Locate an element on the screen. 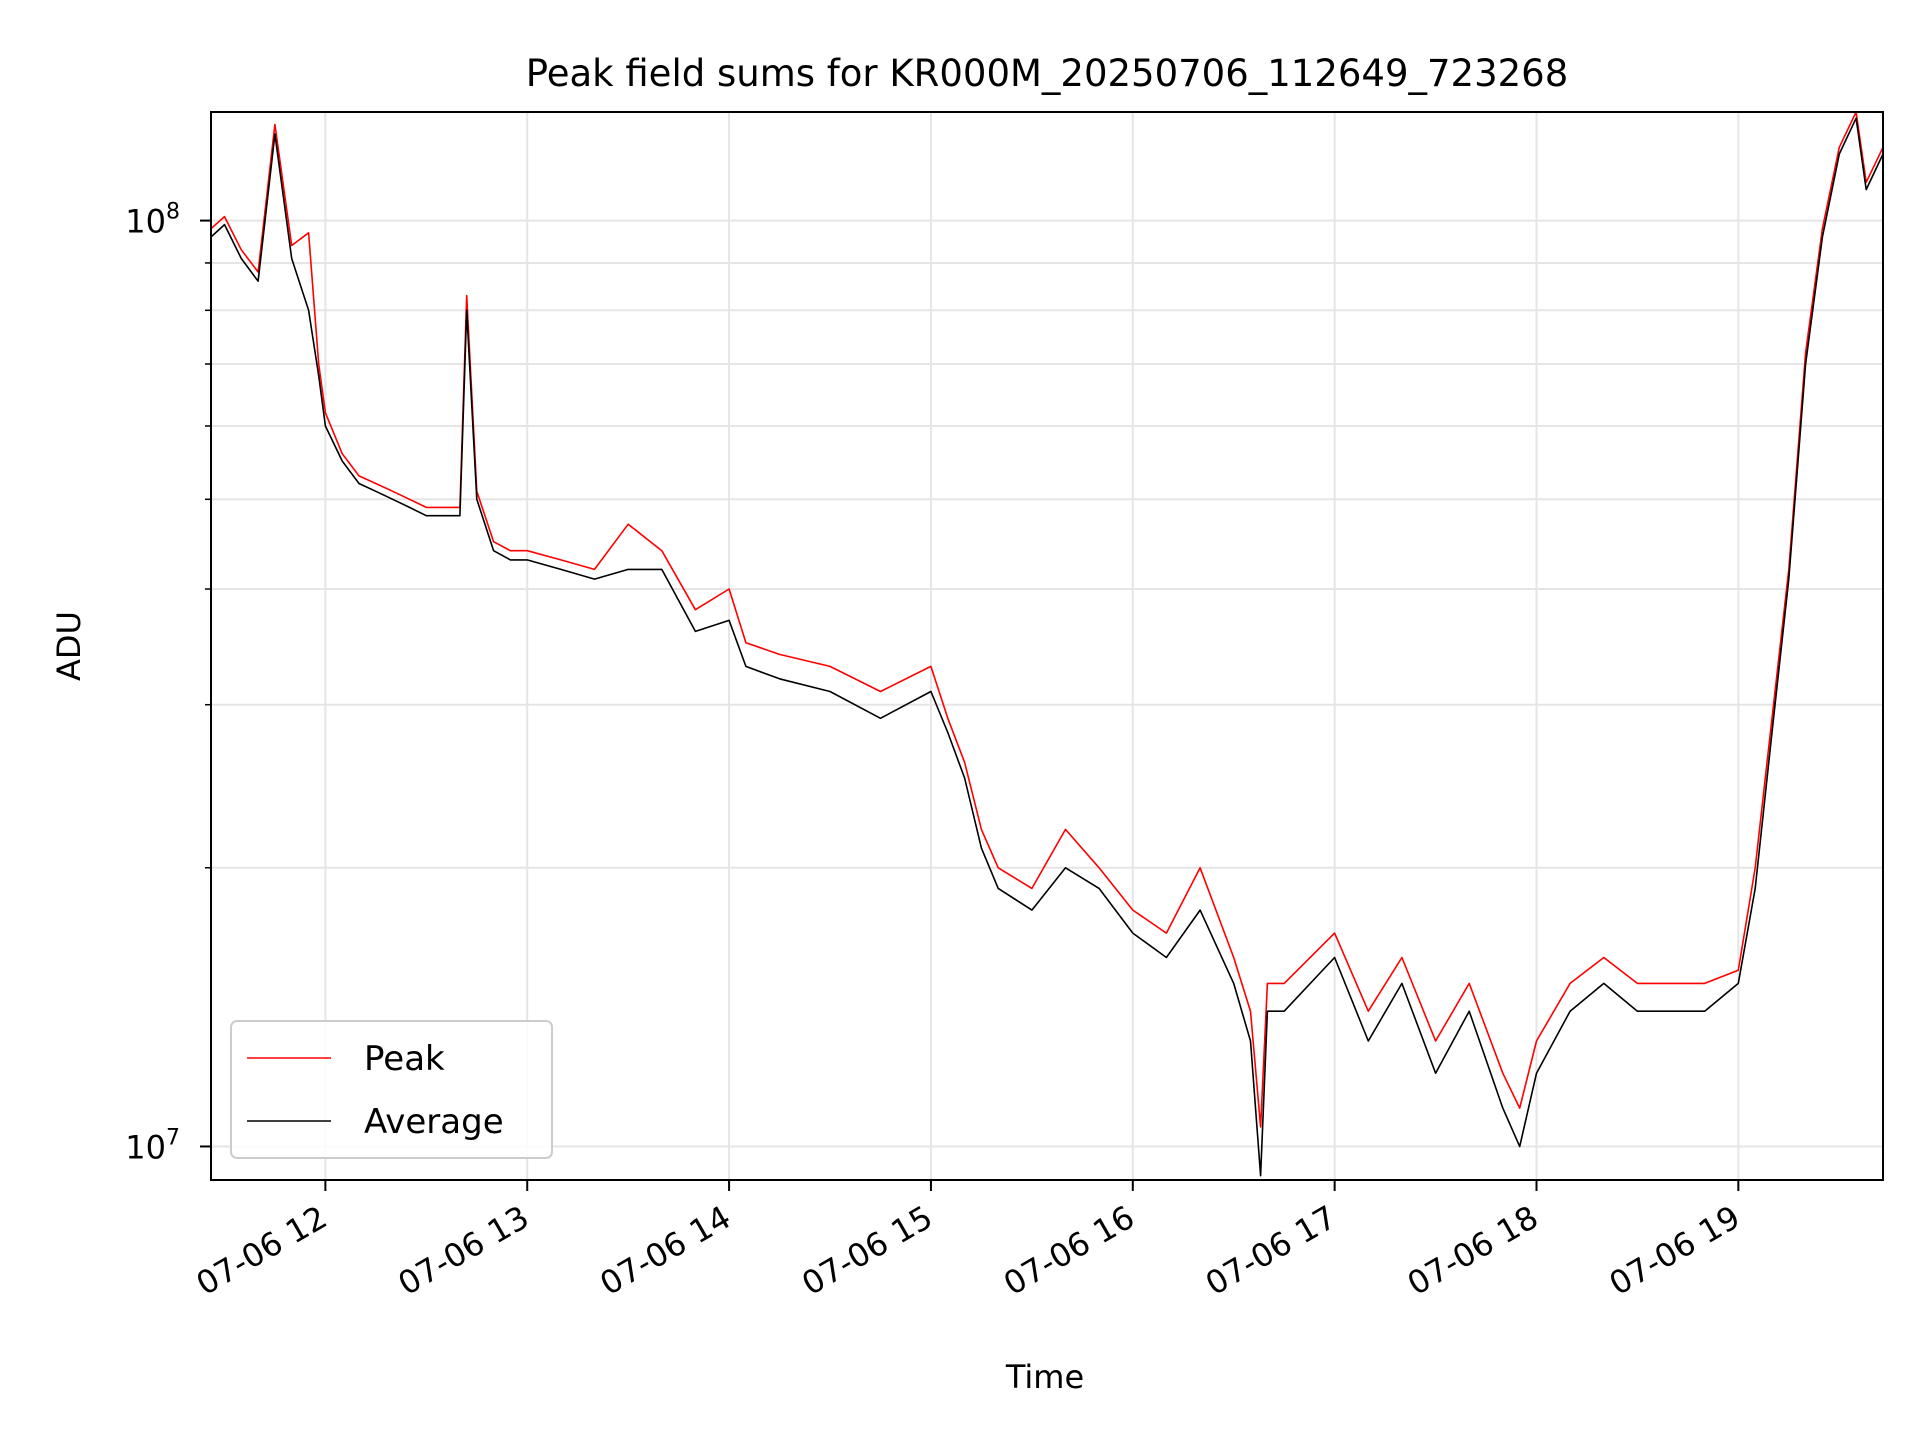 The height and width of the screenshot is (1440, 1920). legend-box is located at coordinates (391, 1089).